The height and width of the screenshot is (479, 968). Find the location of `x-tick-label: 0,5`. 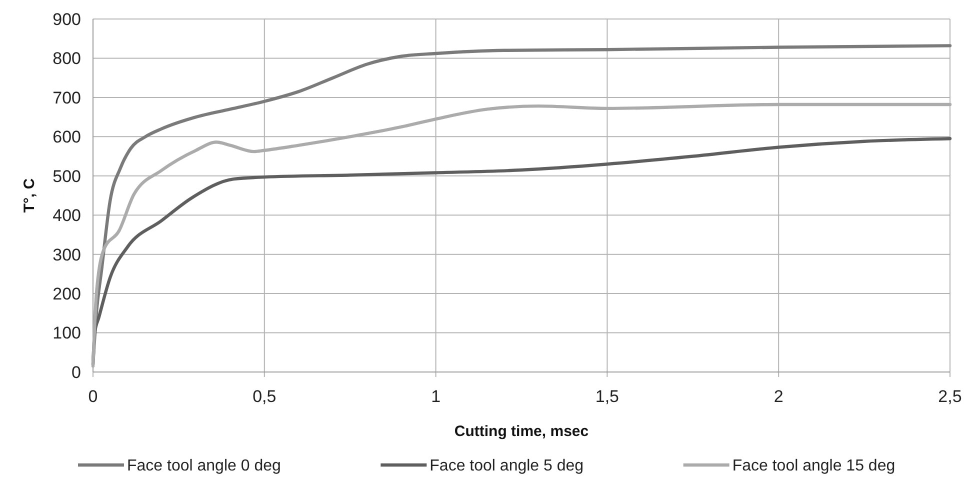

x-tick-label: 0,5 is located at coordinates (264, 396).